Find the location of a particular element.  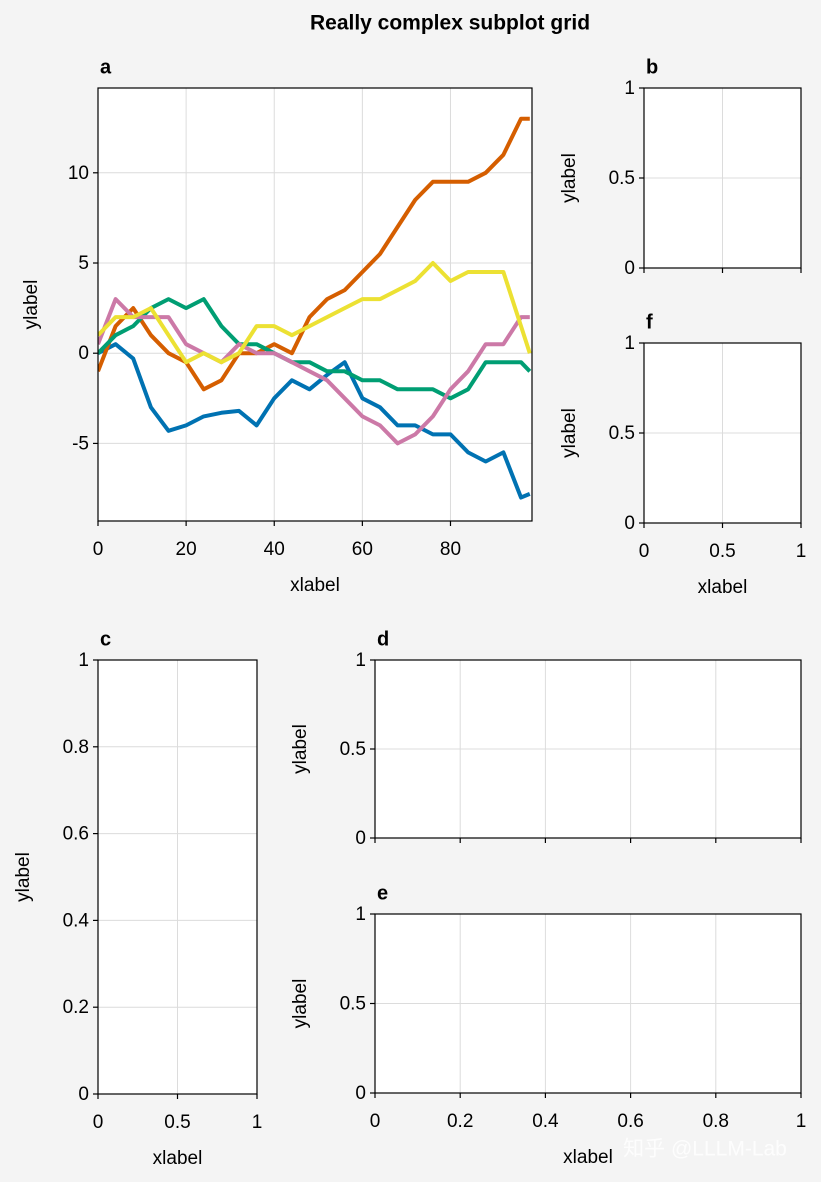

y-tick-label: 0.4 is located at coordinates (76, 920).